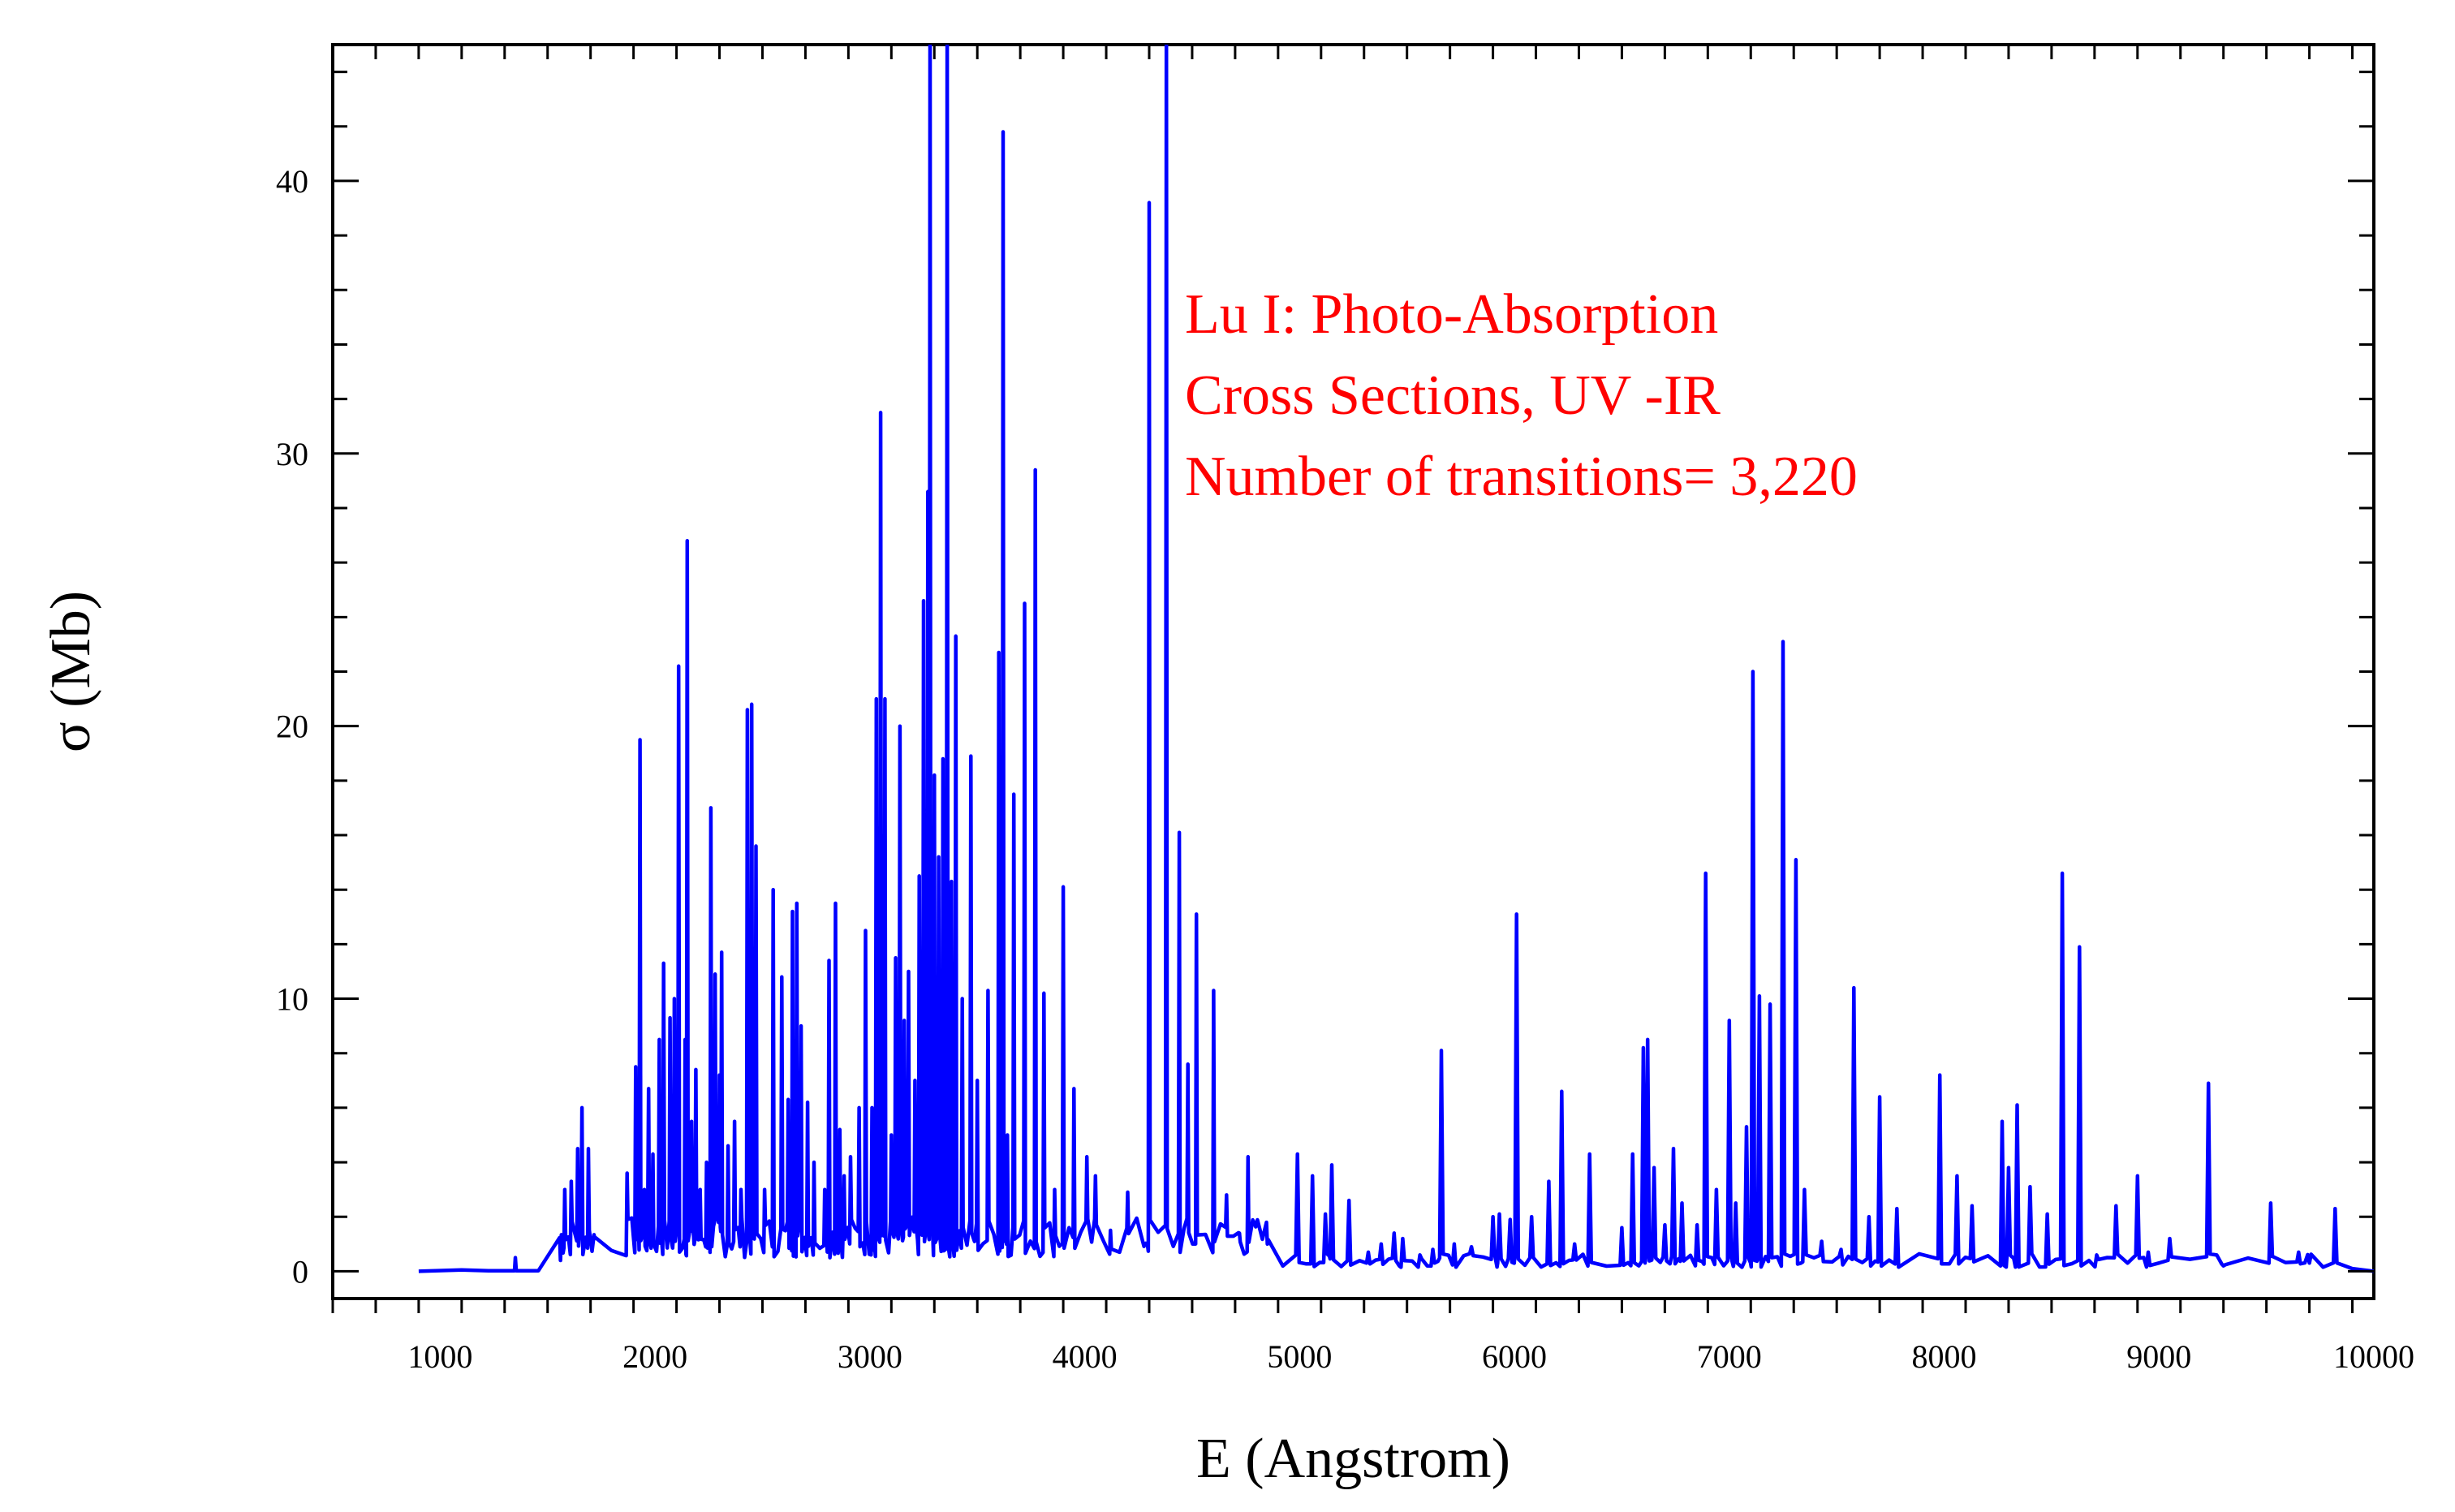 Image resolution: width=2455 pixels, height=1512 pixels. I want to click on x-tick-label: 7000, so click(1729, 1357).